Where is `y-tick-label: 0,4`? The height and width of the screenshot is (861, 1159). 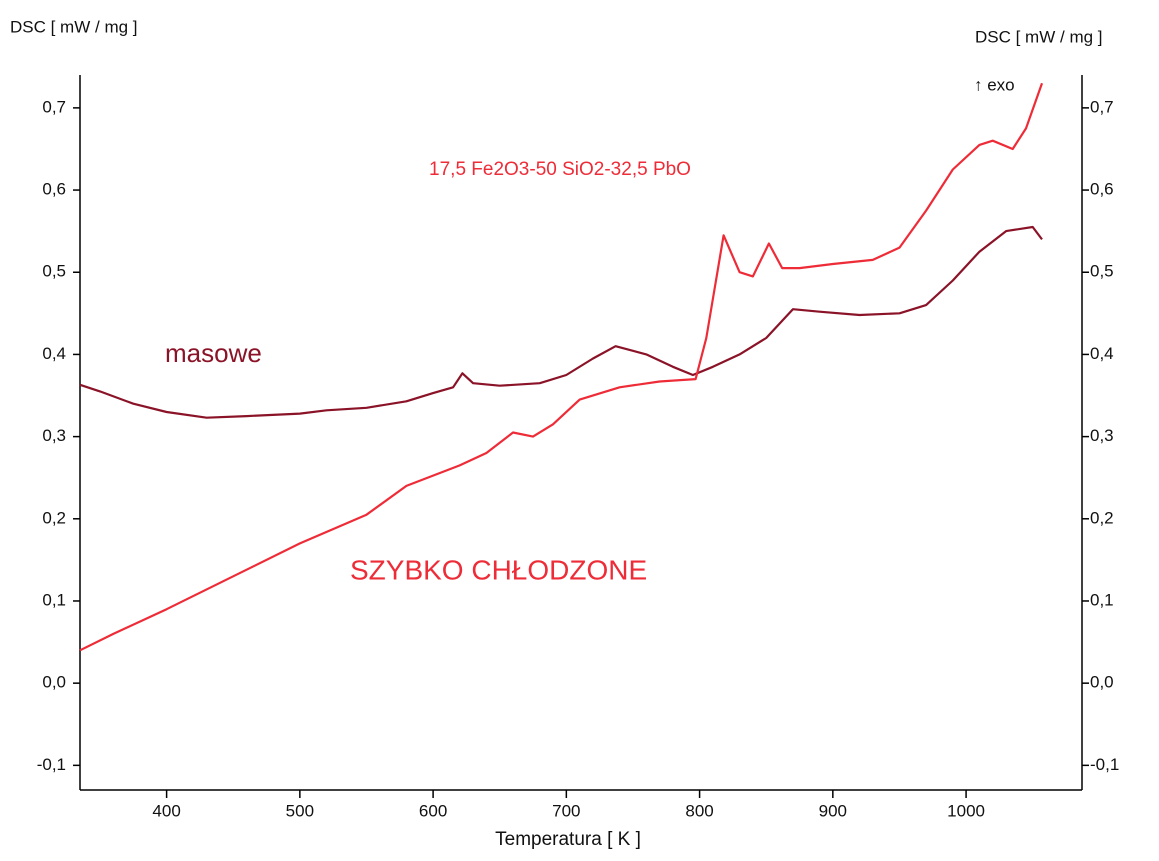 y-tick-label: 0,4 is located at coordinates (54, 353).